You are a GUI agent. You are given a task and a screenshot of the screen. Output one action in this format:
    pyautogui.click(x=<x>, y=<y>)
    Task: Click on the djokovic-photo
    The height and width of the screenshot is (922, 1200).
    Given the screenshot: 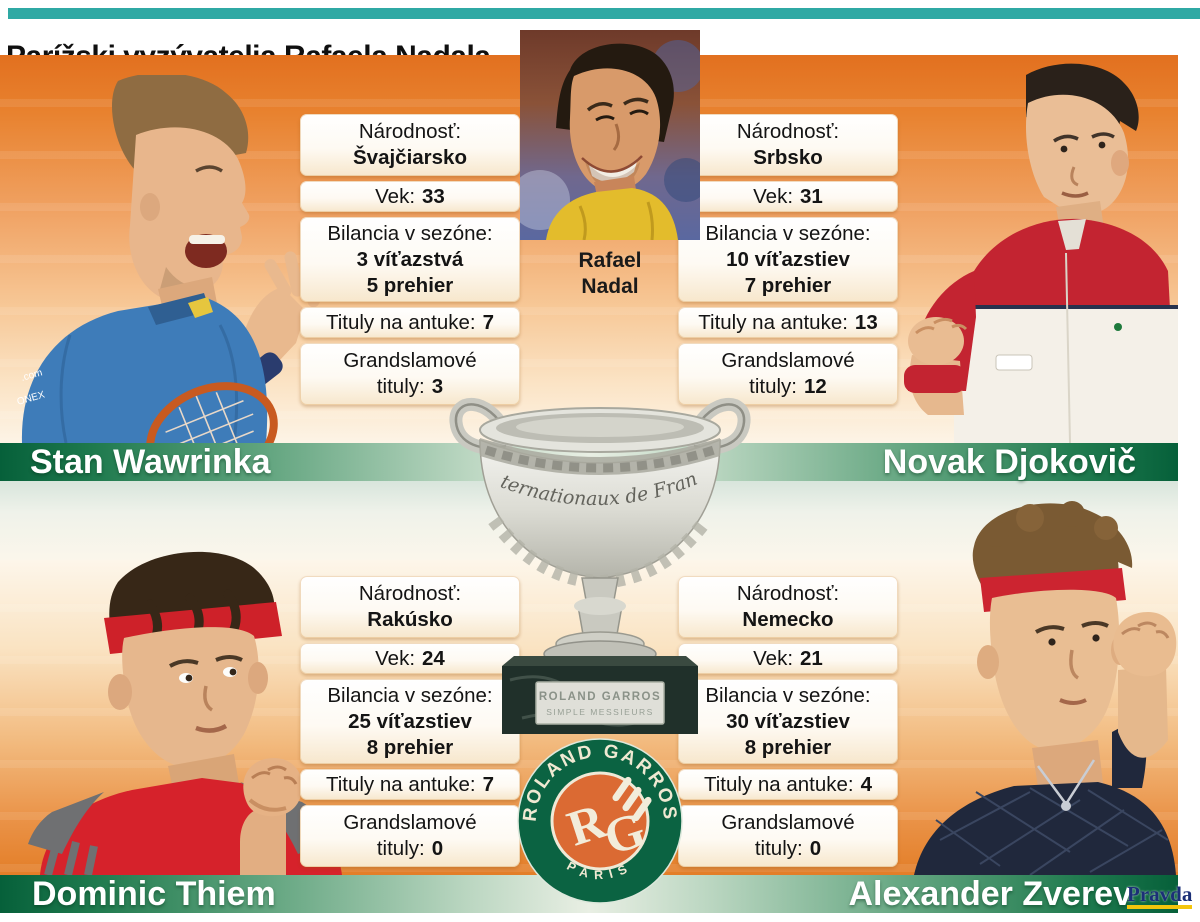 What is the action you would take?
    pyautogui.click(x=1041, y=253)
    